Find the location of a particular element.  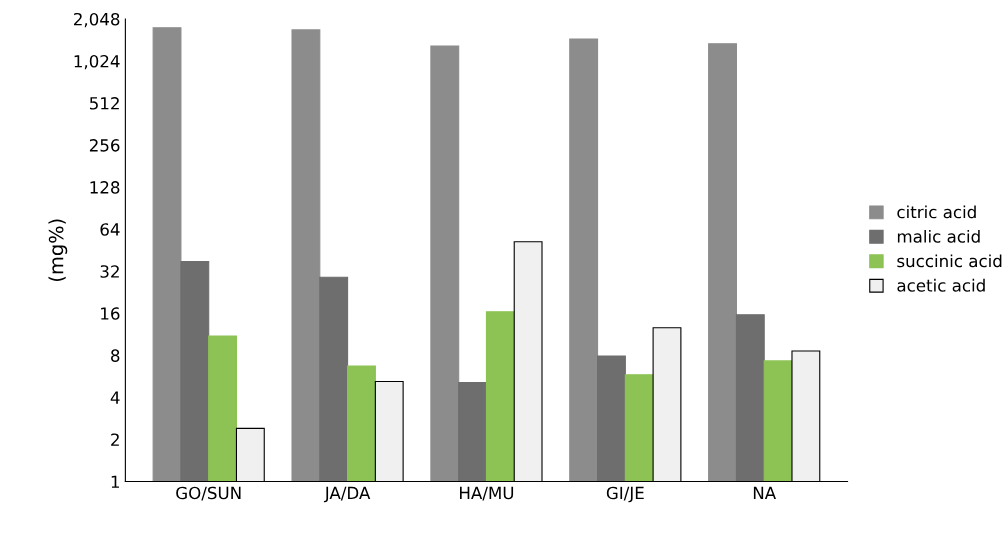

y-tick-label: 1,024 is located at coordinates (97, 62).